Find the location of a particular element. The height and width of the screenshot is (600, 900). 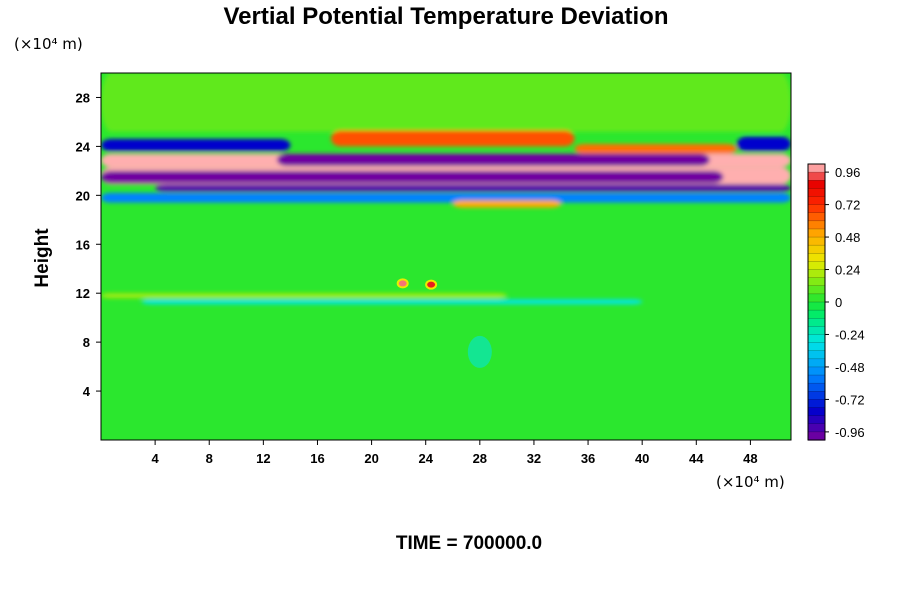

cold-band-19.8 is located at coordinates (446, 197).